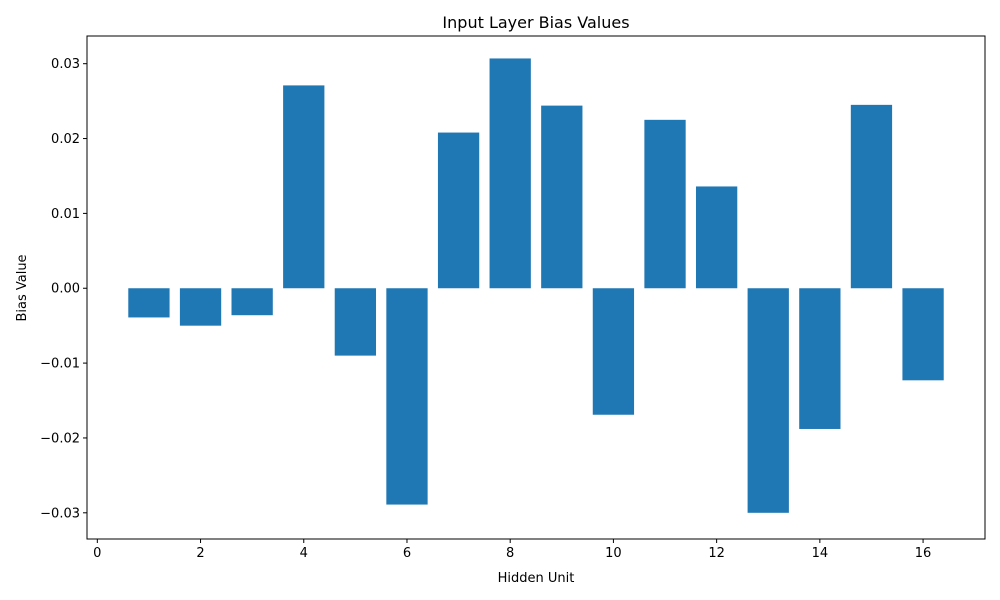 The height and width of the screenshot is (600, 1000). Describe the element at coordinates (820, 553) in the screenshot. I see `x-tick-label: 14` at that location.